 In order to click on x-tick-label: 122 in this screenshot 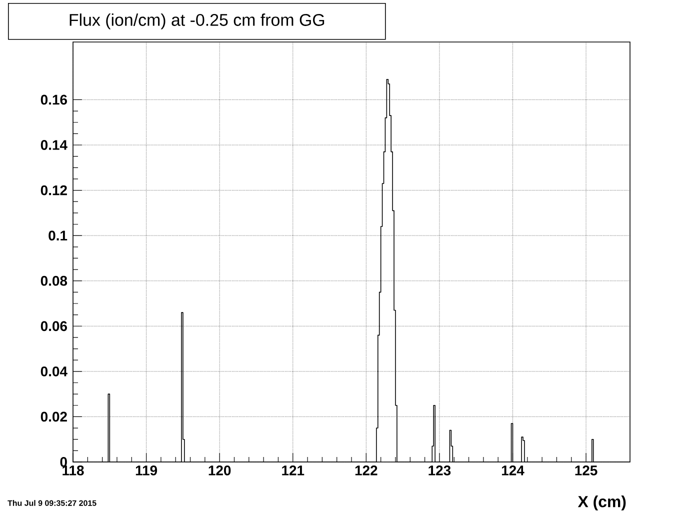, I will do `click(366, 470)`.